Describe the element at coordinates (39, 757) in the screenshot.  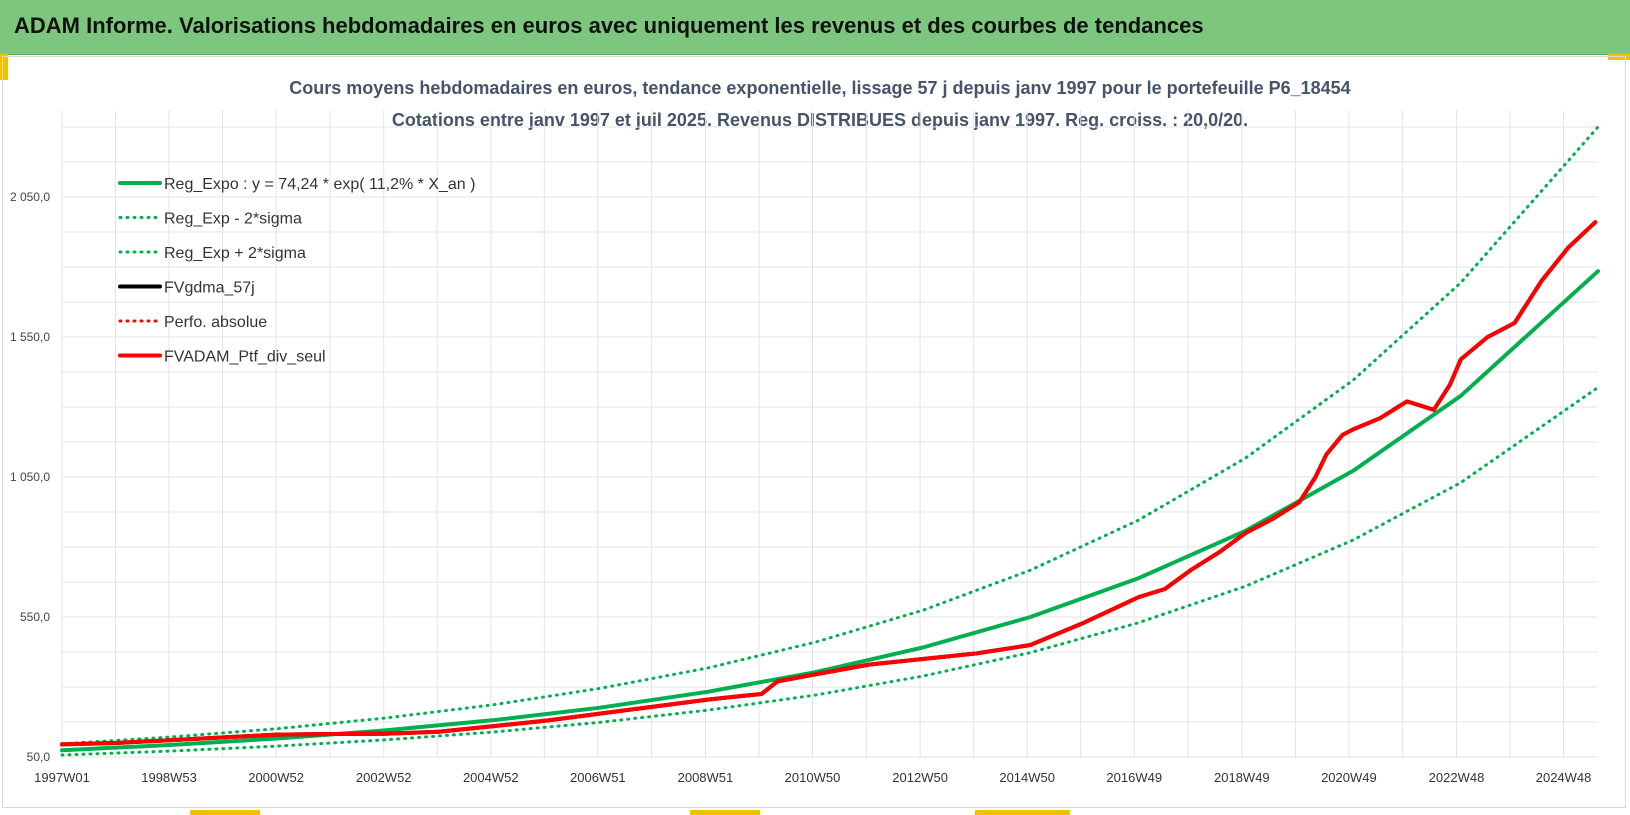
I see `y-tick-label: 50,0` at that location.